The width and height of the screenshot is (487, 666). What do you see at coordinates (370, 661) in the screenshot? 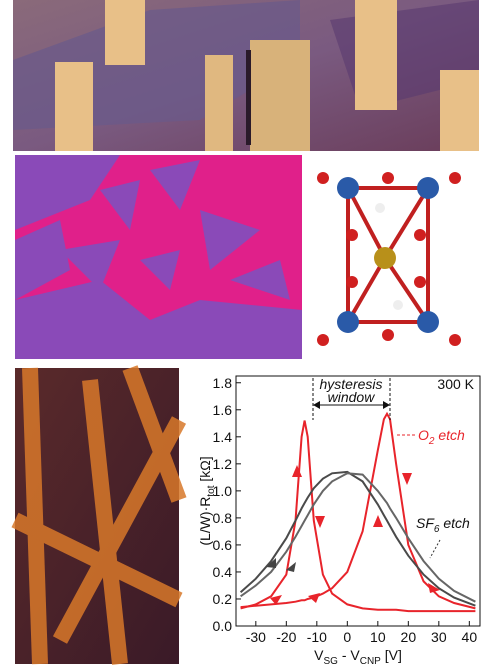
I see `x-axis-label-part: CNP` at bounding box center [370, 661].